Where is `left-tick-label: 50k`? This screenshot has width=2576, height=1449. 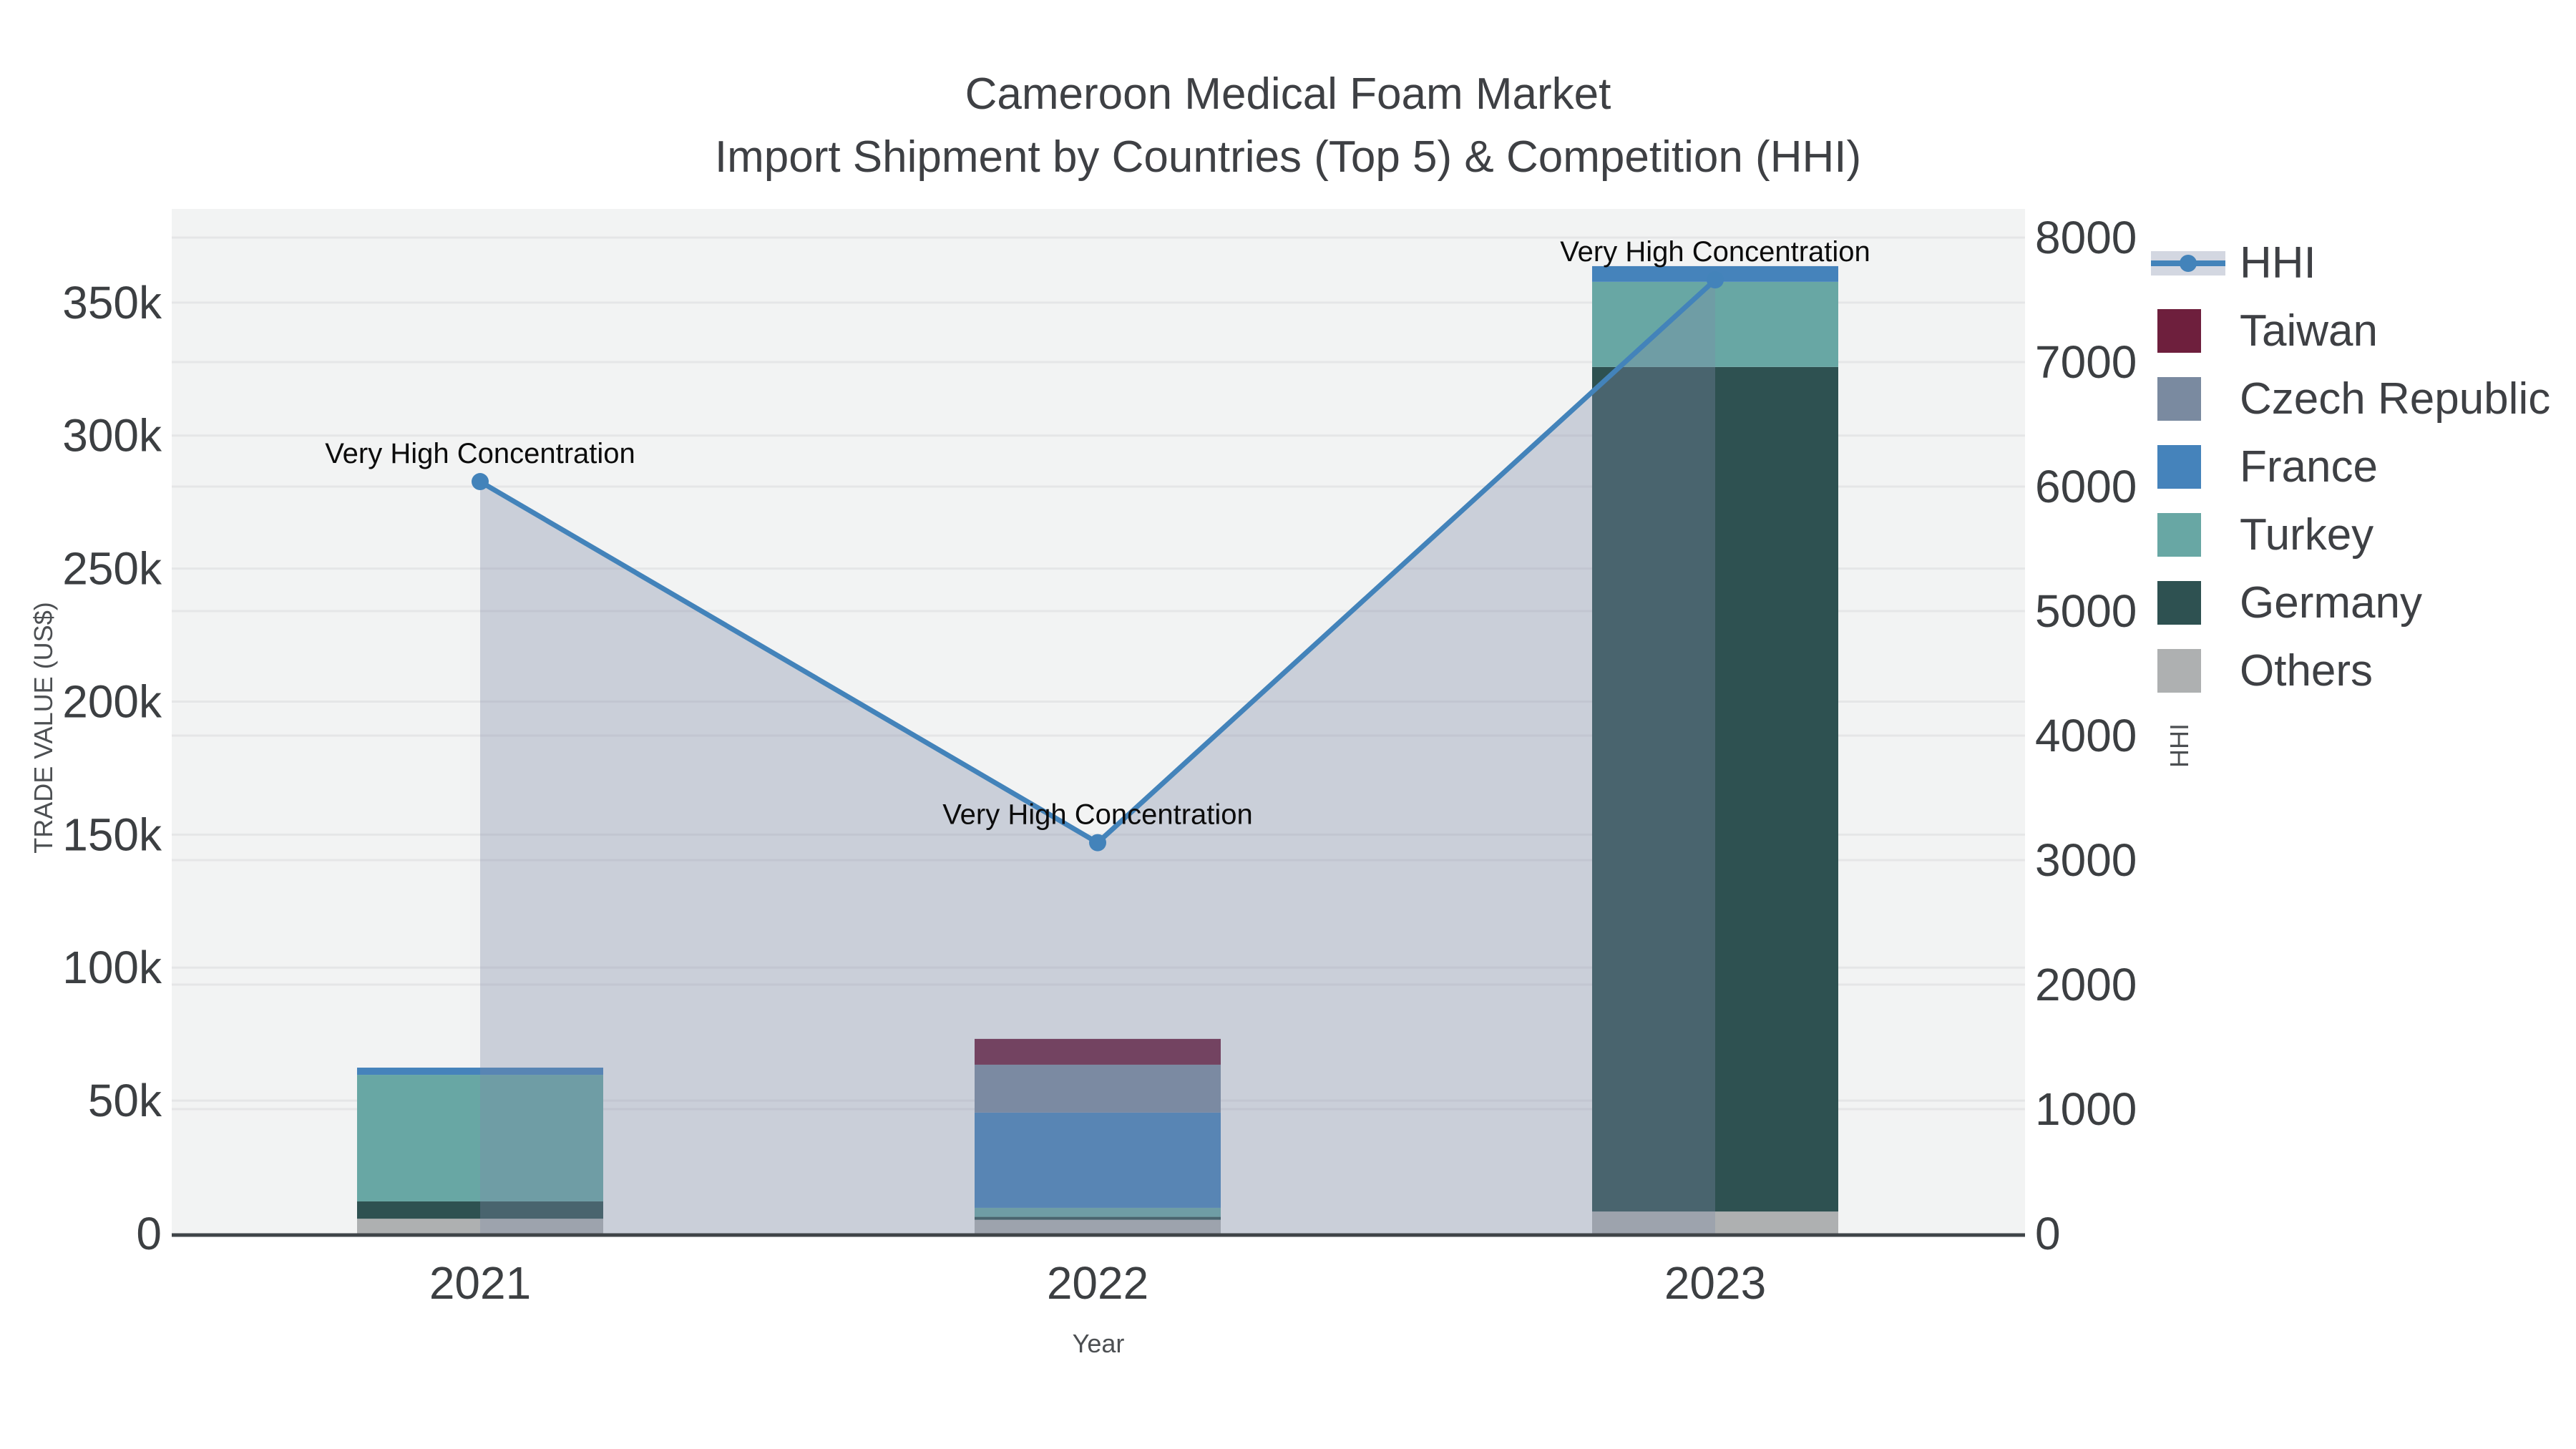
left-tick-label: 50k is located at coordinates (125, 1100).